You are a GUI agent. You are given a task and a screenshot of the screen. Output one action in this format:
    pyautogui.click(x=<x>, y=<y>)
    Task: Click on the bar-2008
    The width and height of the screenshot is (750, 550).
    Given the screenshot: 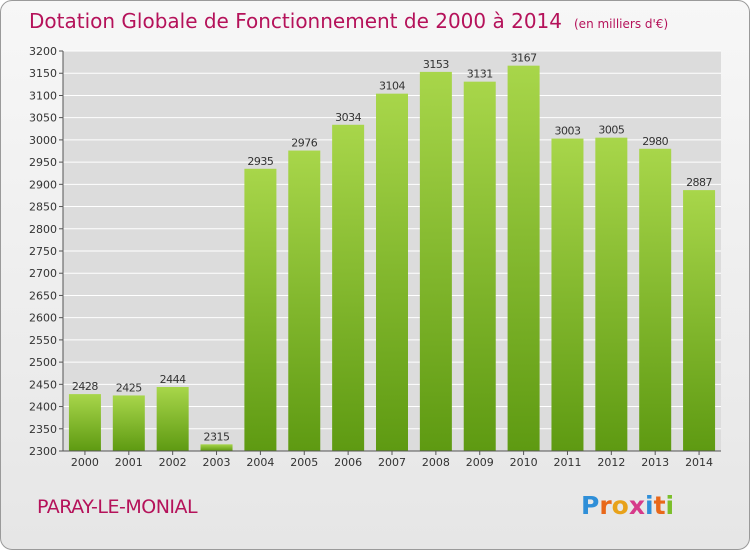 What is the action you would take?
    pyautogui.click(x=435, y=261)
    